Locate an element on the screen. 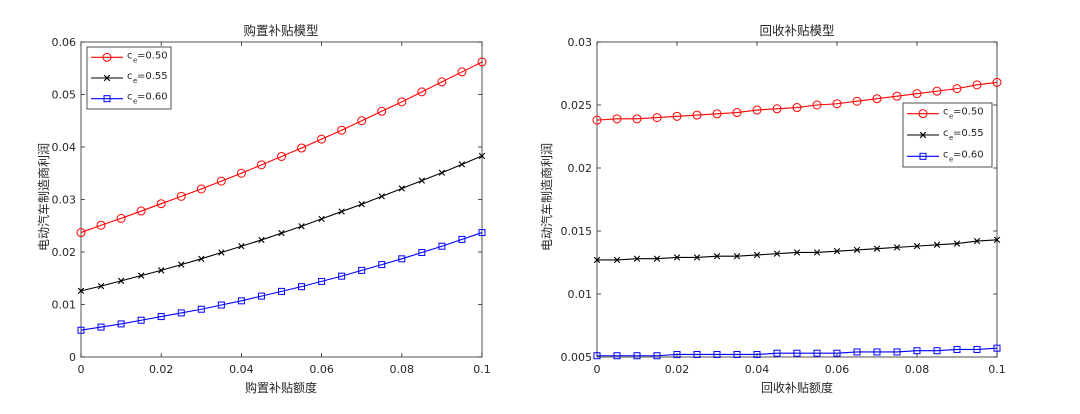 Image resolution: width=1080 pixels, height=414 pixels. legend-label-rest: =0.50 is located at coordinates (968, 112).